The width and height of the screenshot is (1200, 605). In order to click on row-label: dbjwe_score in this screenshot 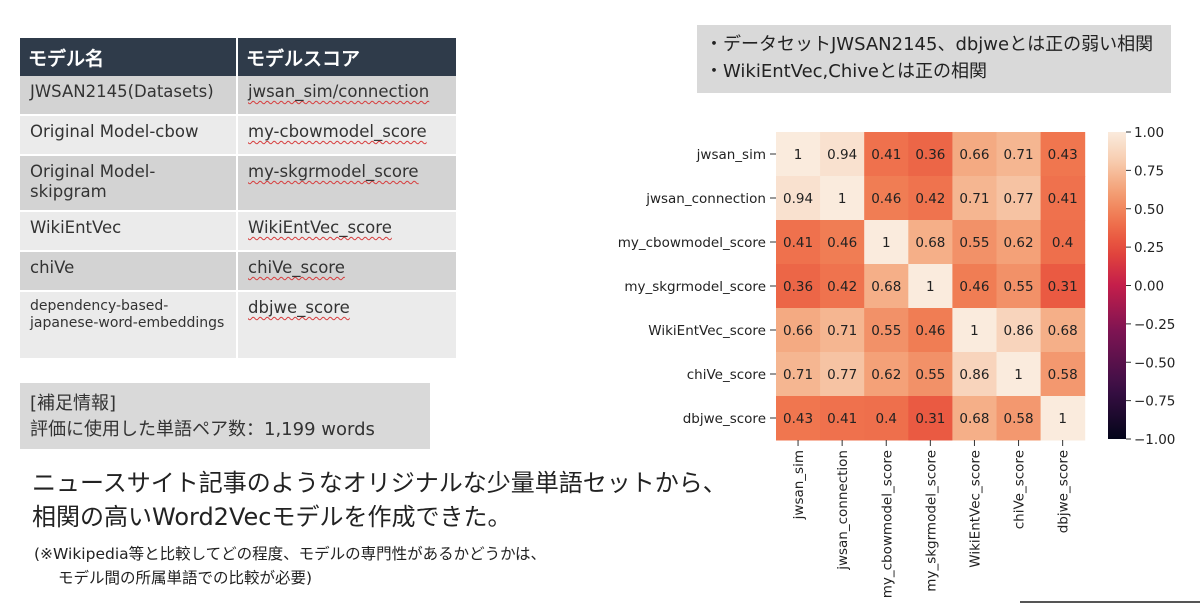, I will do `click(724, 419)`.